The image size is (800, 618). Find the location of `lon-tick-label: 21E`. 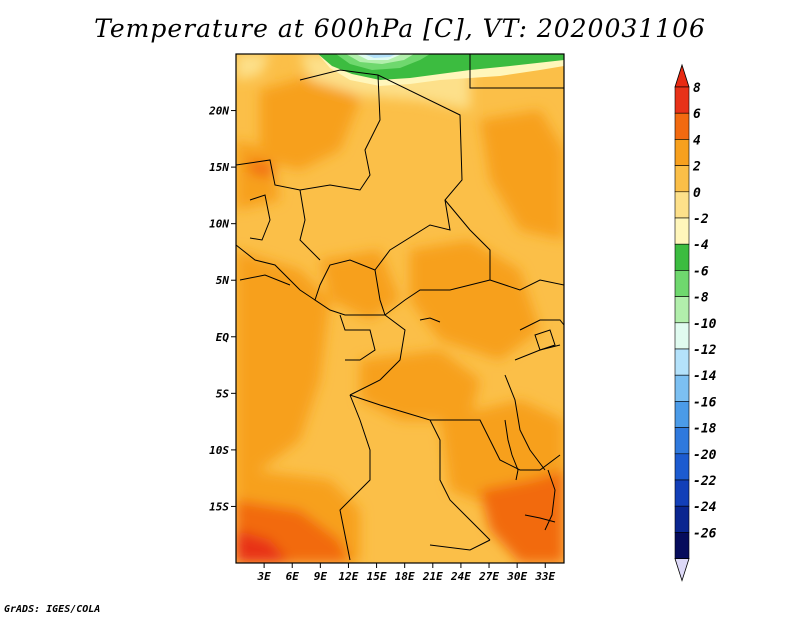

lon-tick-label: 21E is located at coordinates (432, 576).